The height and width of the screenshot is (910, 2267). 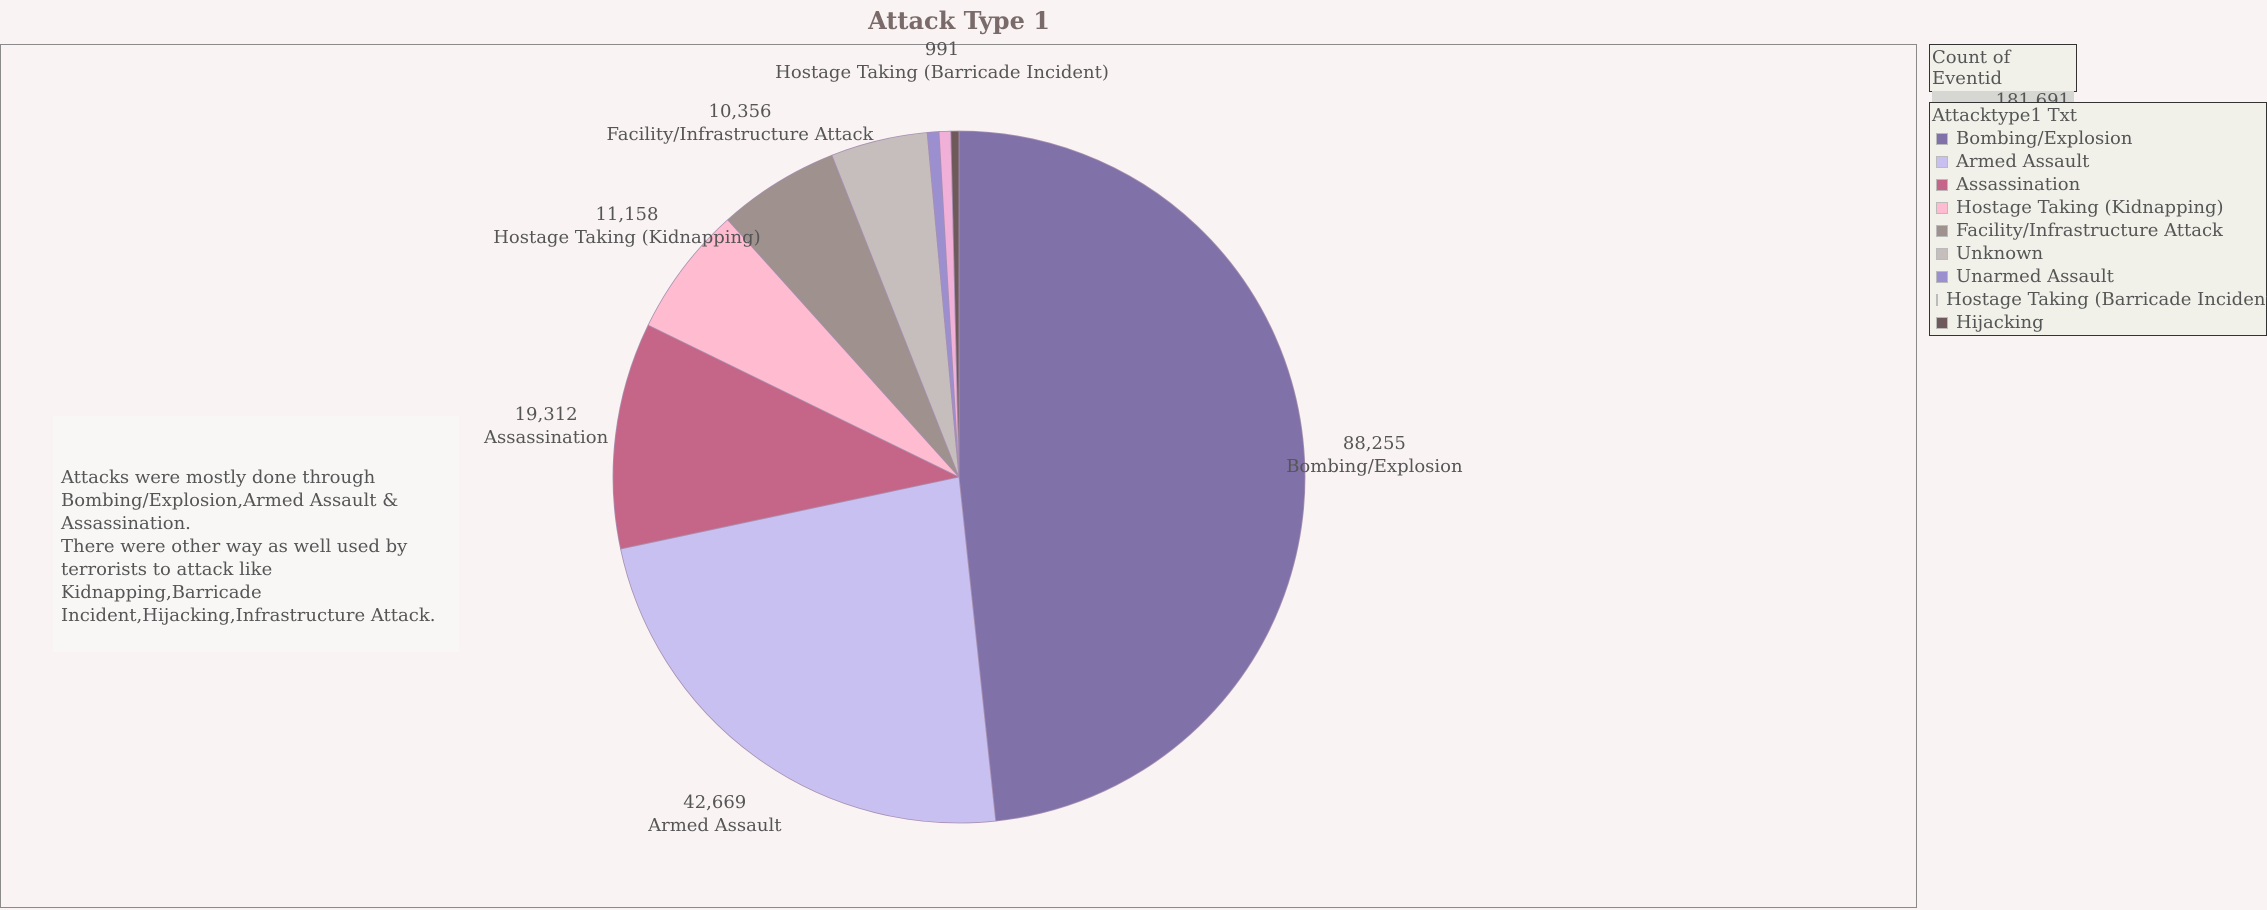 What do you see at coordinates (2000, 322) in the screenshot?
I see `legend-label: Hijacking` at bounding box center [2000, 322].